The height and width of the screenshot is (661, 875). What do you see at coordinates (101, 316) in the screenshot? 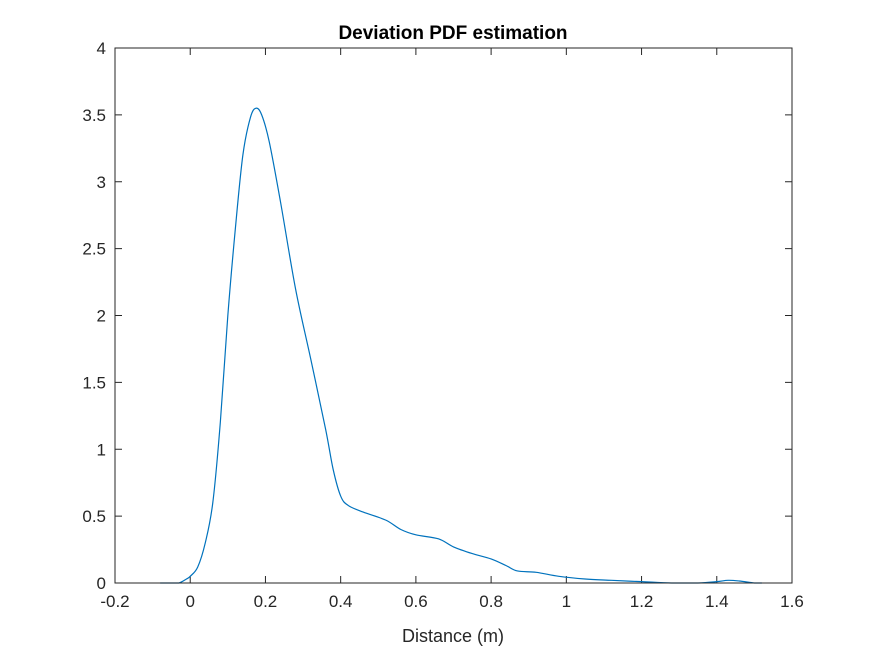
I see `y-tick-label: 2` at bounding box center [101, 316].